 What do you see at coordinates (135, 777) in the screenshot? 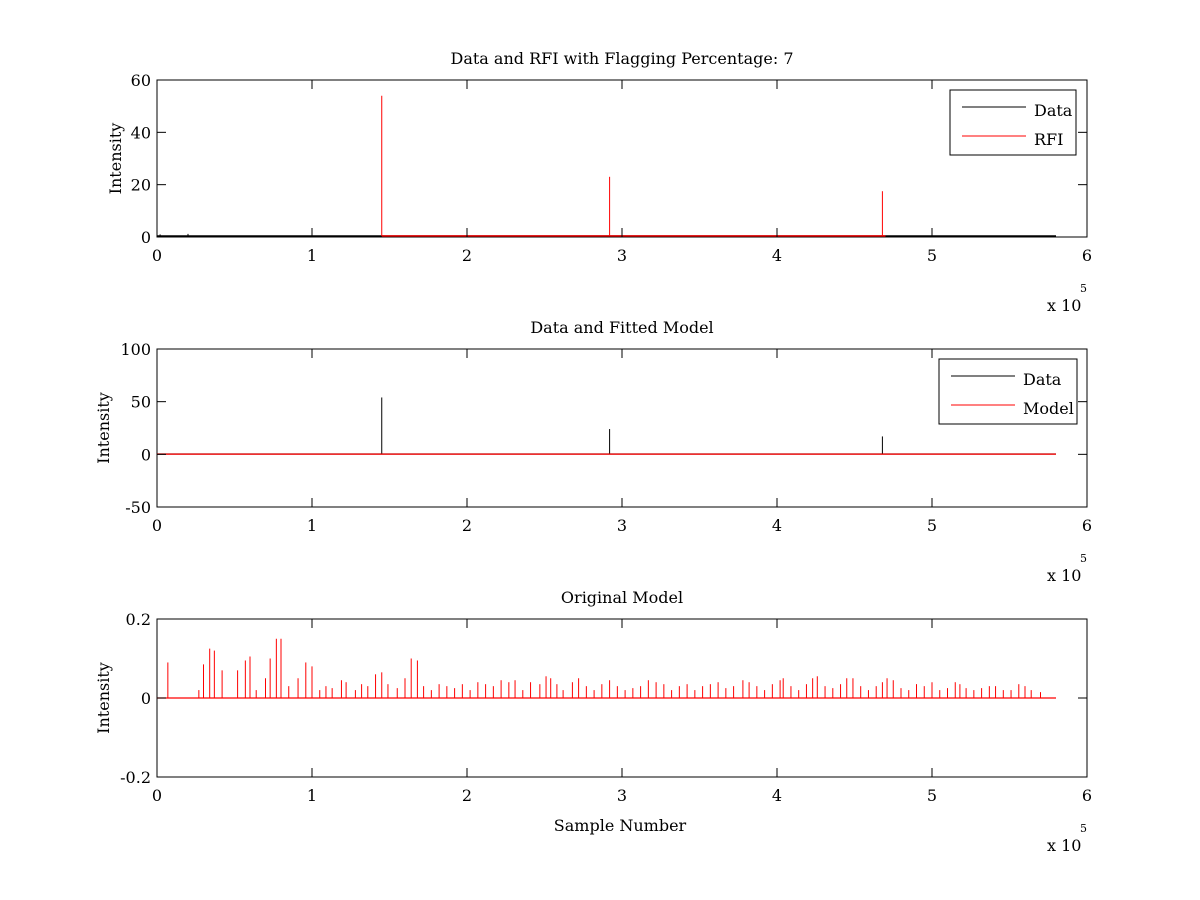
I see `y-tick-label: -0.2` at bounding box center [135, 777].